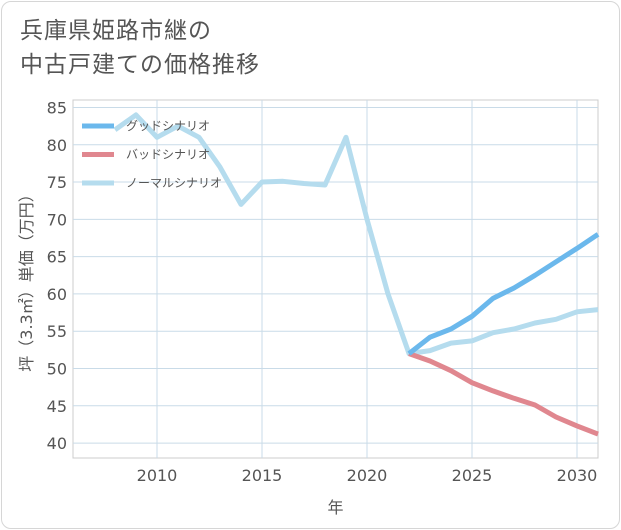 The width and height of the screenshot is (621, 530). What do you see at coordinates (57, 443) in the screenshot?
I see `y-tick-label: 40` at bounding box center [57, 443].